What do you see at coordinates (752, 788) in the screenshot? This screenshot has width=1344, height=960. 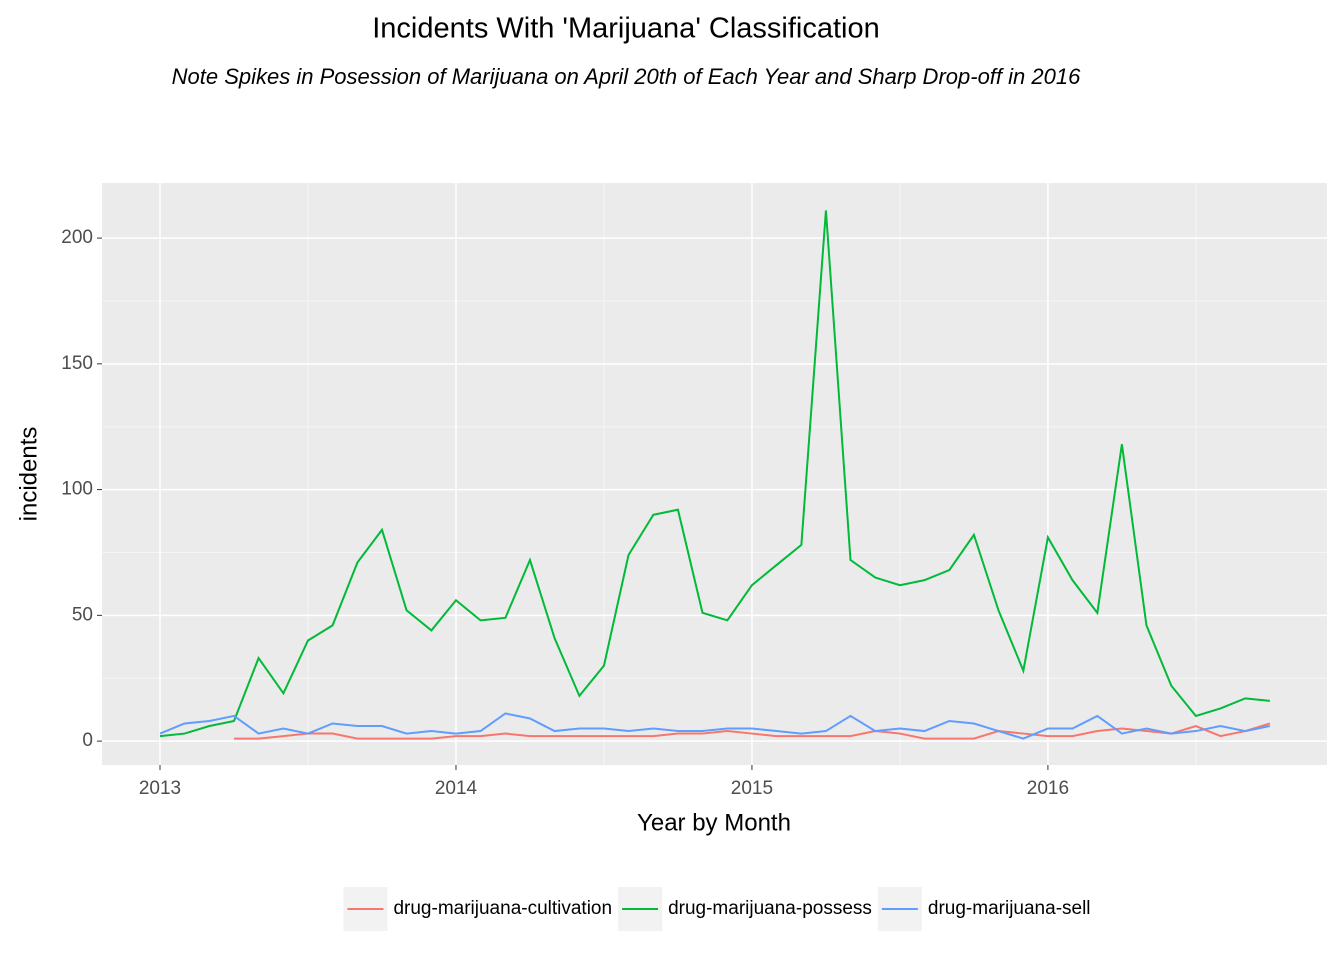 I see `x-tick-label: 2015` at bounding box center [752, 788].